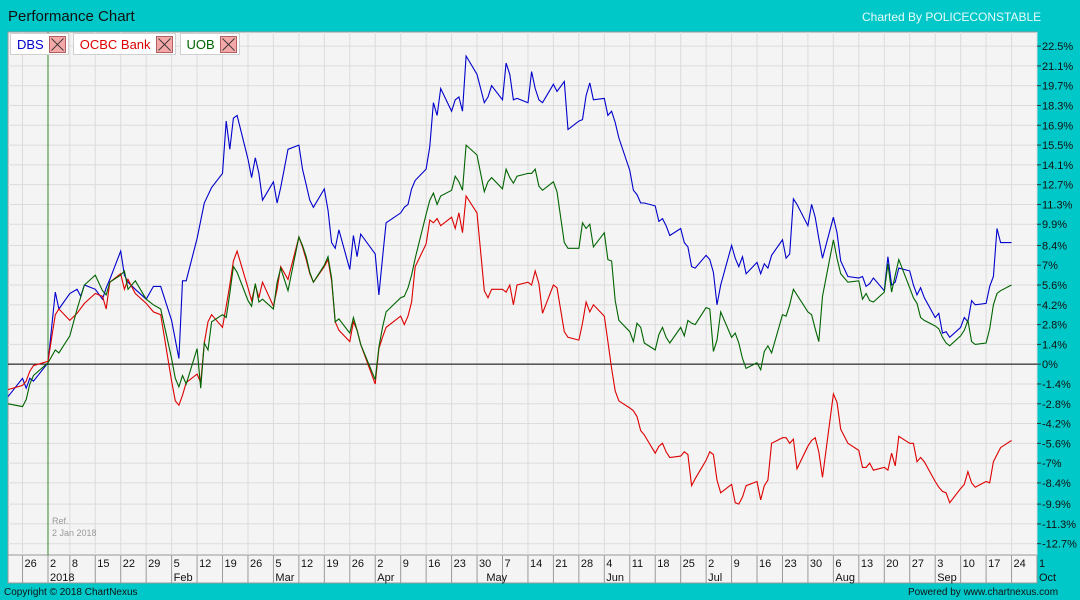  What do you see at coordinates (845, 578) in the screenshot?
I see `month-label: Aug` at bounding box center [845, 578].